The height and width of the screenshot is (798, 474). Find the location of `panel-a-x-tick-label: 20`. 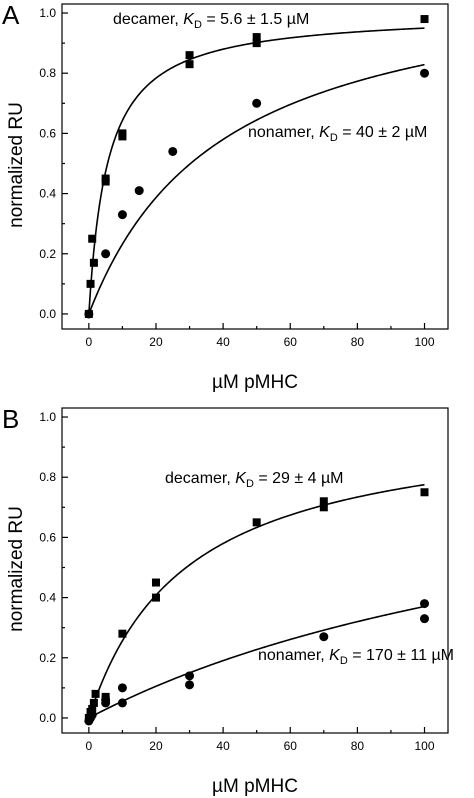

panel-a-x-tick-label: 20 is located at coordinates (156, 342).